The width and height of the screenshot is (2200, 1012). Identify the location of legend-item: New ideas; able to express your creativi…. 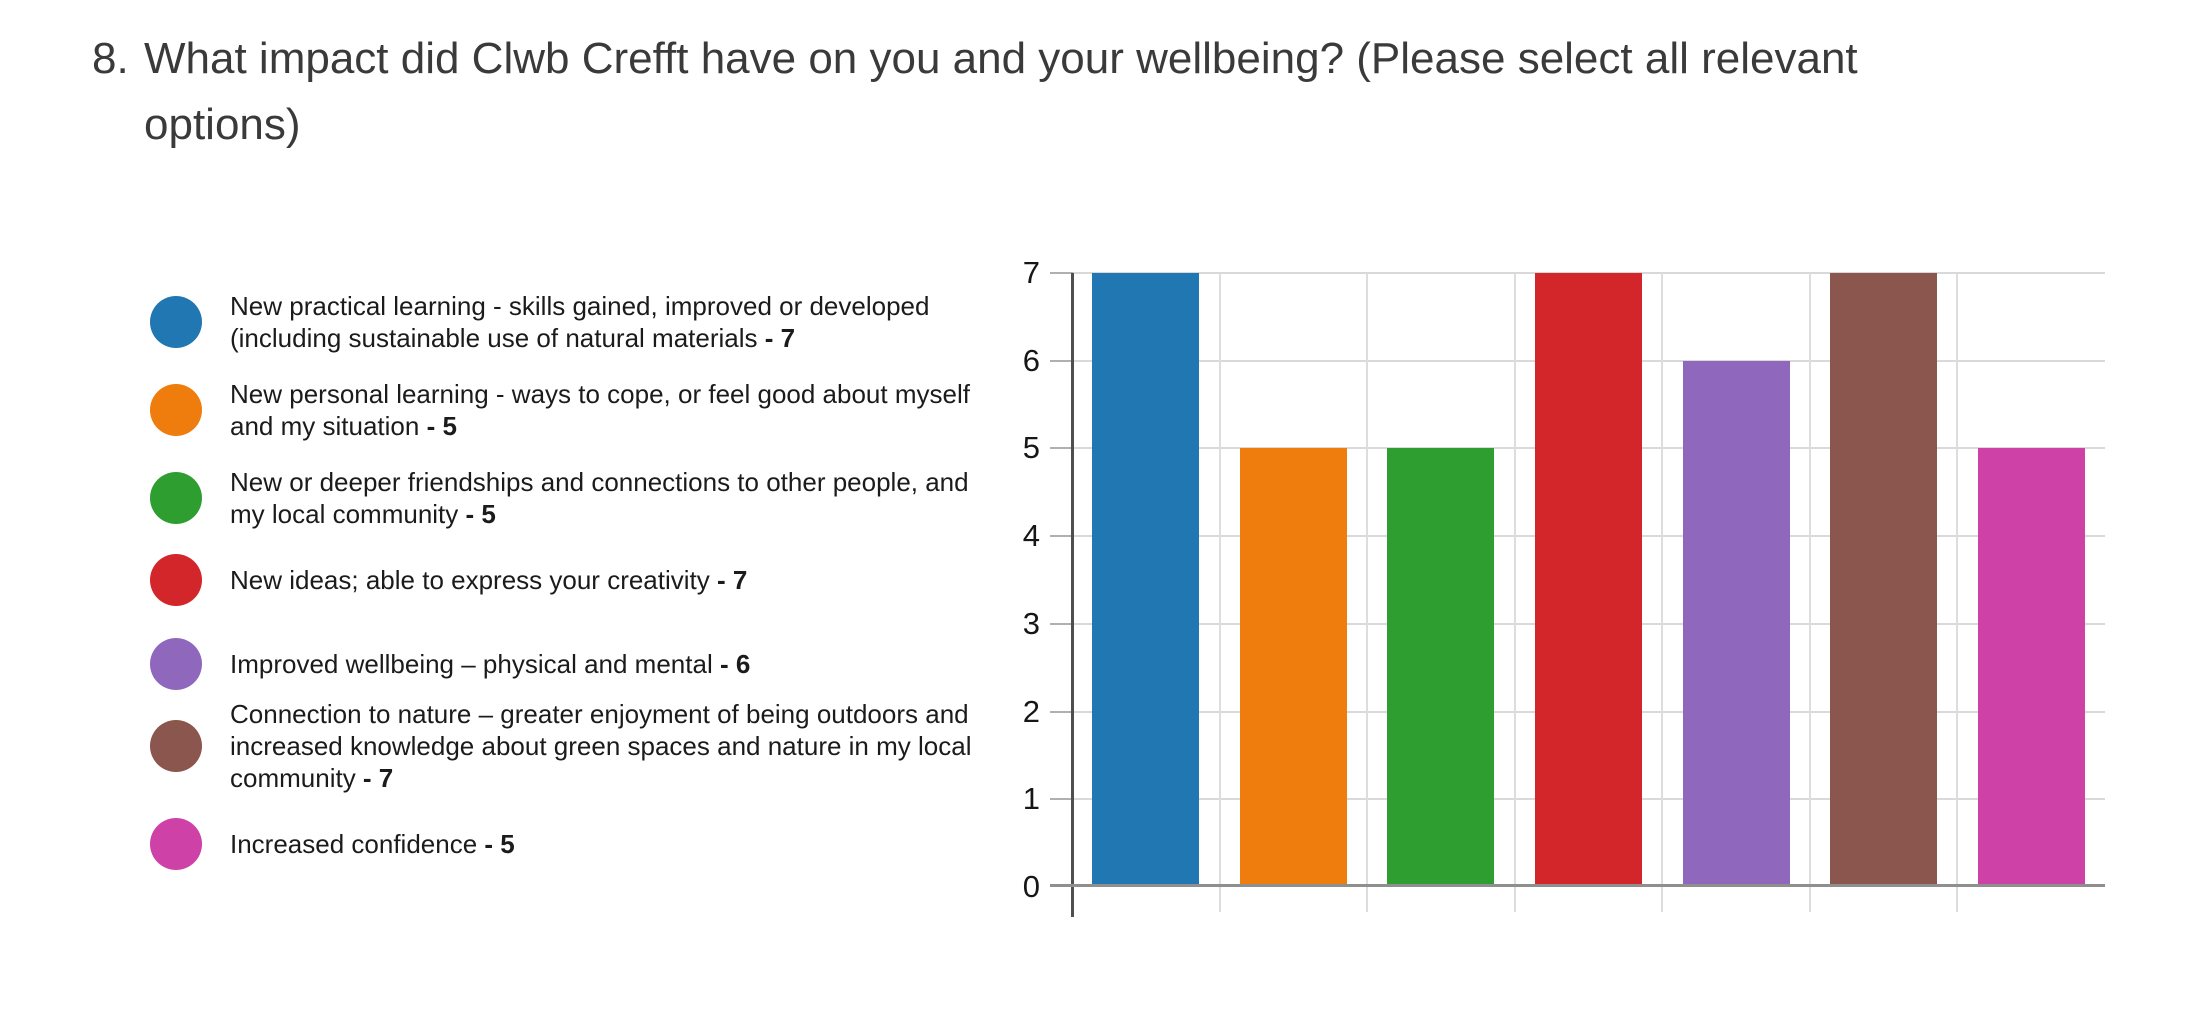
(580, 580).